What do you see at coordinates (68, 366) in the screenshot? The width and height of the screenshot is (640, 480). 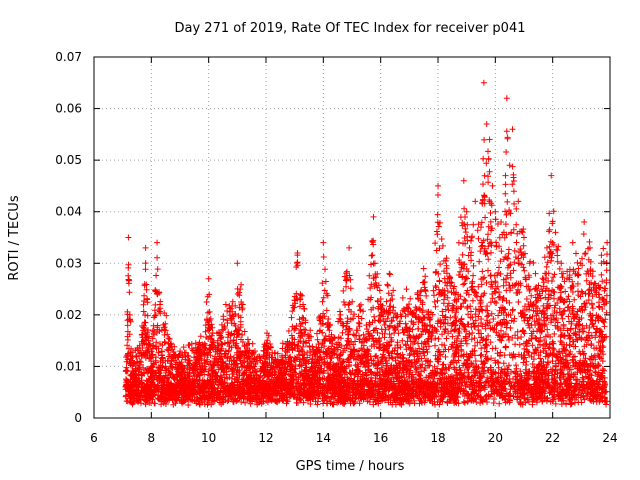 I see `y-tick-label: 0.01` at bounding box center [68, 366].